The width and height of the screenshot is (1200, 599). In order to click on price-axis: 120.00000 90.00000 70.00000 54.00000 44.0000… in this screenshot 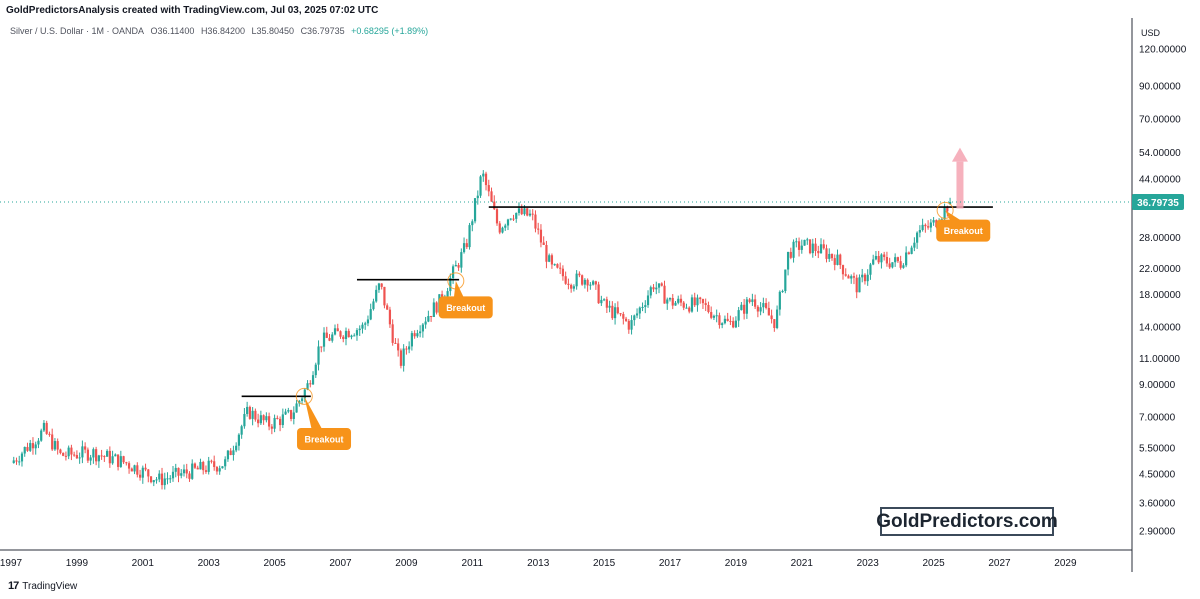, I will do `click(1163, 291)`.